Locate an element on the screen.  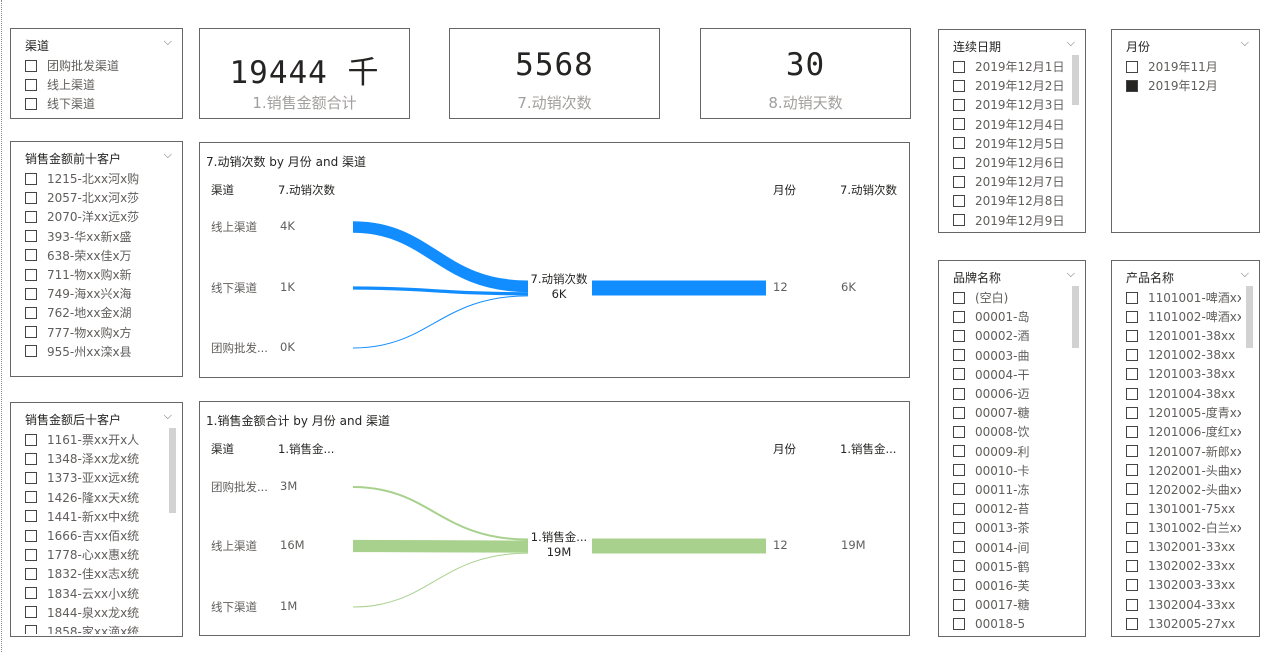
slicer-item: 2019年12月 is located at coordinates (1183, 85).